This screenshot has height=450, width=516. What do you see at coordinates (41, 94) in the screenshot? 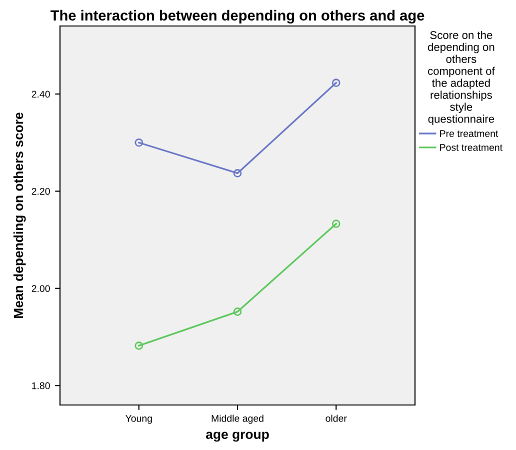
I see `y-tick-label: 2.40` at bounding box center [41, 94].